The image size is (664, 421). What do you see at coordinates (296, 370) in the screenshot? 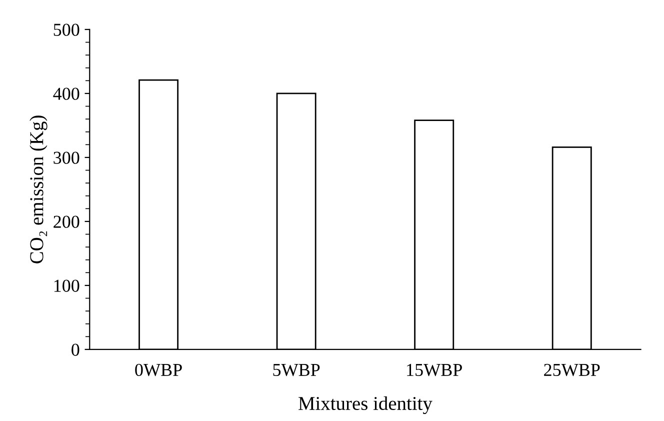
I see `x-tick-label: 5WBP` at bounding box center [296, 370].